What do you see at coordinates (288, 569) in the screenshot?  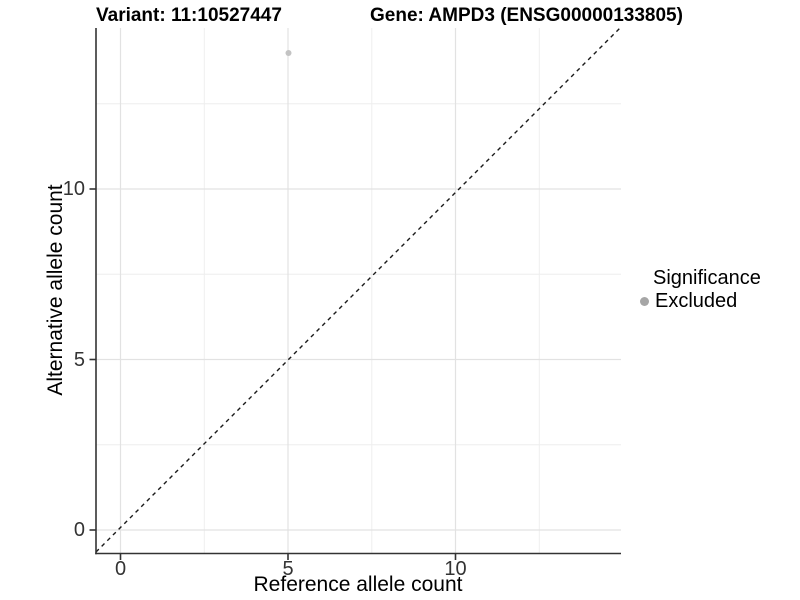 I see `x-tick-label-5: 5` at bounding box center [288, 569].